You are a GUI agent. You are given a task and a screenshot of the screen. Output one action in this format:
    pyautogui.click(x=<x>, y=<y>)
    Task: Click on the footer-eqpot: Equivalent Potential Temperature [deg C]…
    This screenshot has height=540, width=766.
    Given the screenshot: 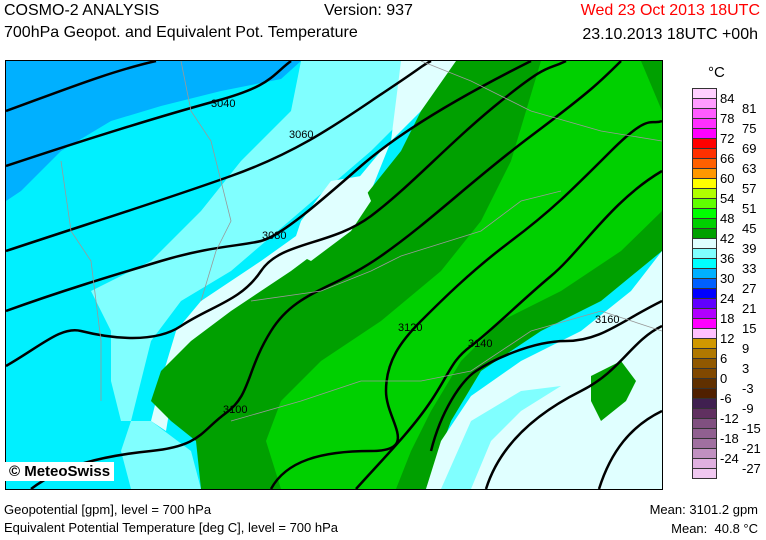 What is the action you would take?
    pyautogui.click(x=171, y=527)
    